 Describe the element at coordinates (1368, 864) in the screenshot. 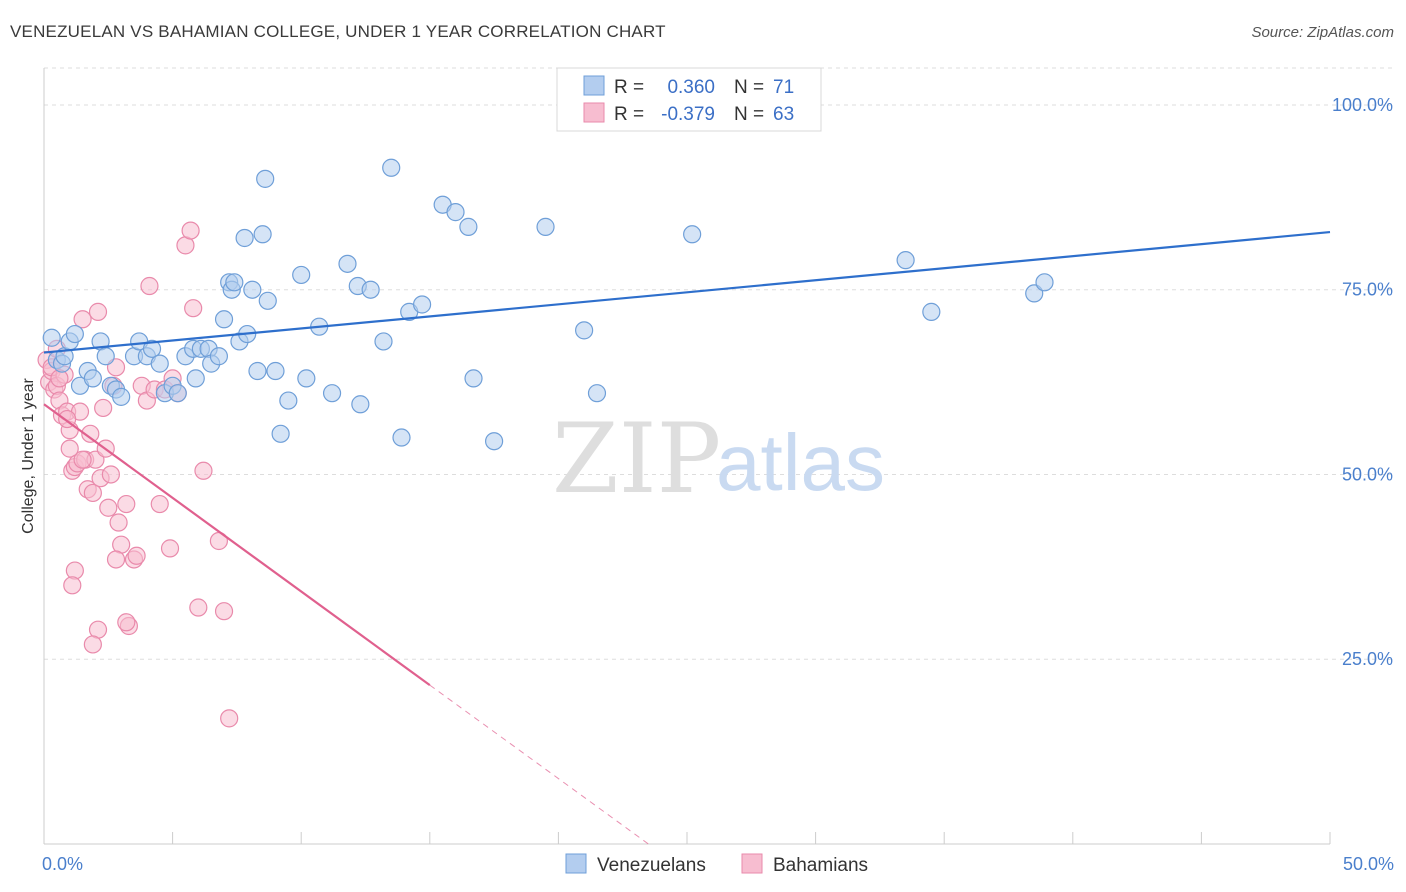

I see `x-tick-label-max: 50.0%` at that location.